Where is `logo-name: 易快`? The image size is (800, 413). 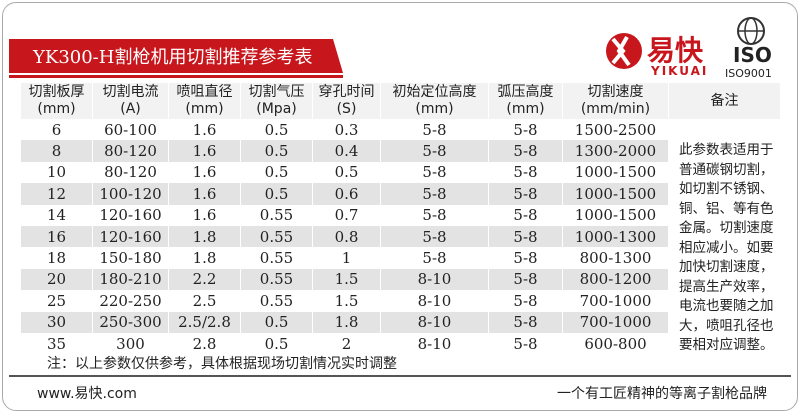
logo-name: 易快 is located at coordinates (675, 50).